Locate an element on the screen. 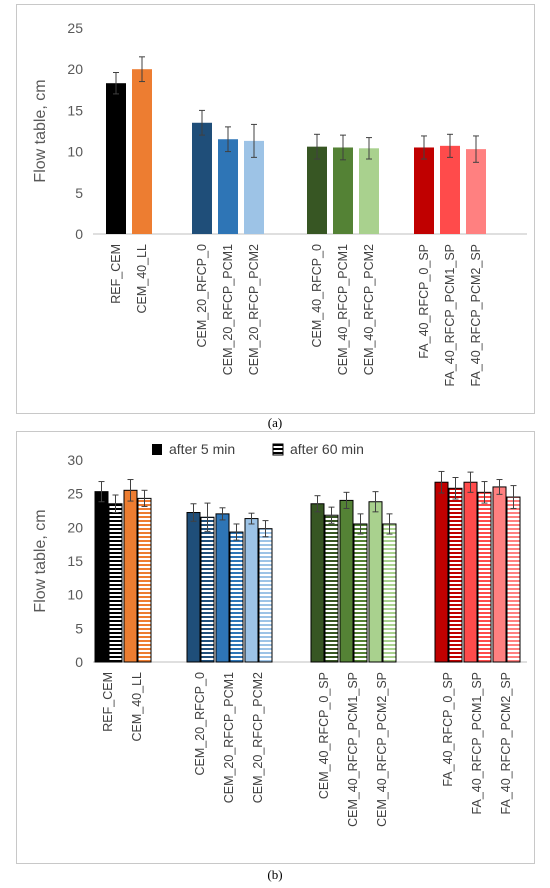 The width and height of the screenshot is (550, 888). chart-a-y-tick-label: 25 is located at coordinates (75, 28).